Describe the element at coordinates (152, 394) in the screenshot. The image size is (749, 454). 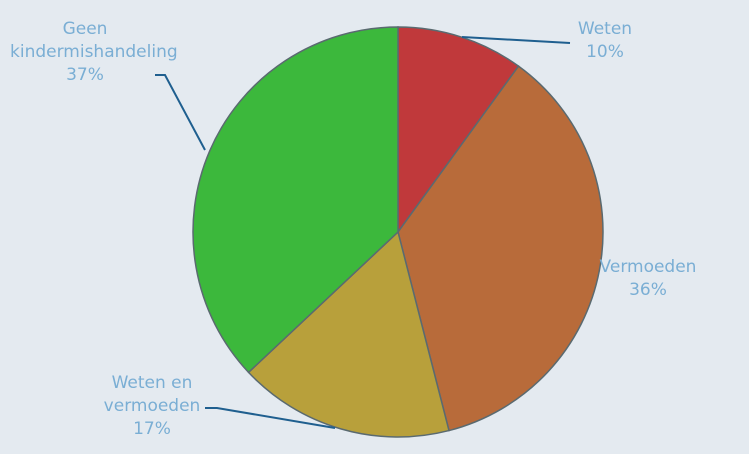
I see `category-label: Weten en vermoeden` at that location.